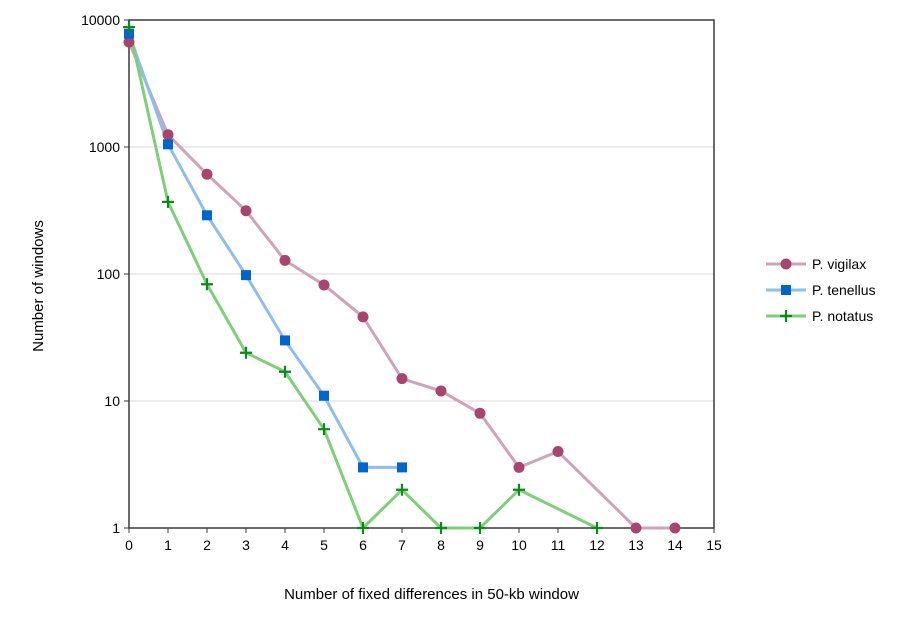 The height and width of the screenshot is (628, 901). Describe the element at coordinates (842, 316) in the screenshot. I see `legend-label-p-notatus: P. notatus` at that location.